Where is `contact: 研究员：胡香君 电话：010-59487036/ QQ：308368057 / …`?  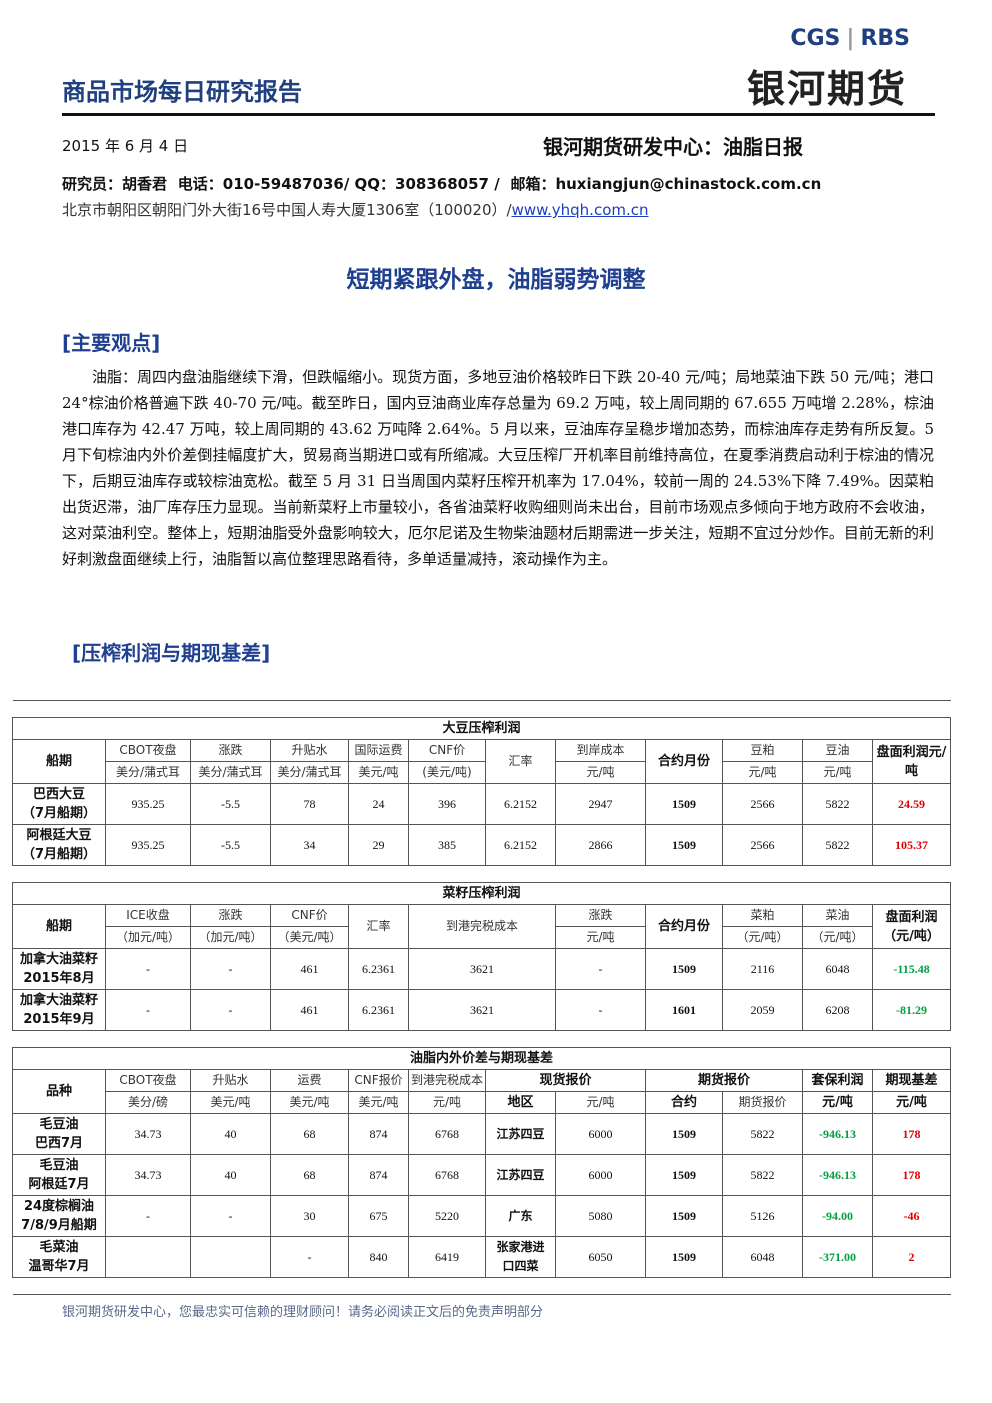
contact: 研究员：胡香君 电话：010-59487036/ QQ：308368057 / … is located at coordinates (444, 183).